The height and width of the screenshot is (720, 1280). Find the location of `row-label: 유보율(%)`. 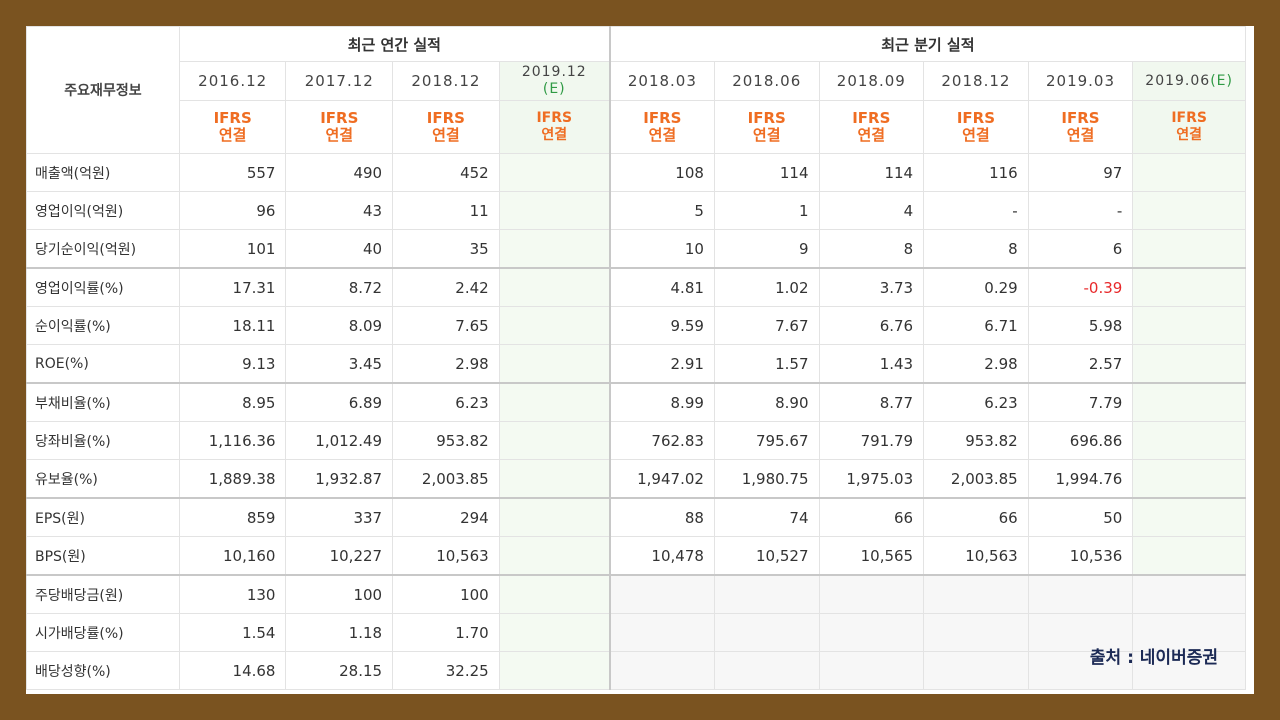

row-label: 유보율(%) is located at coordinates (103, 479).